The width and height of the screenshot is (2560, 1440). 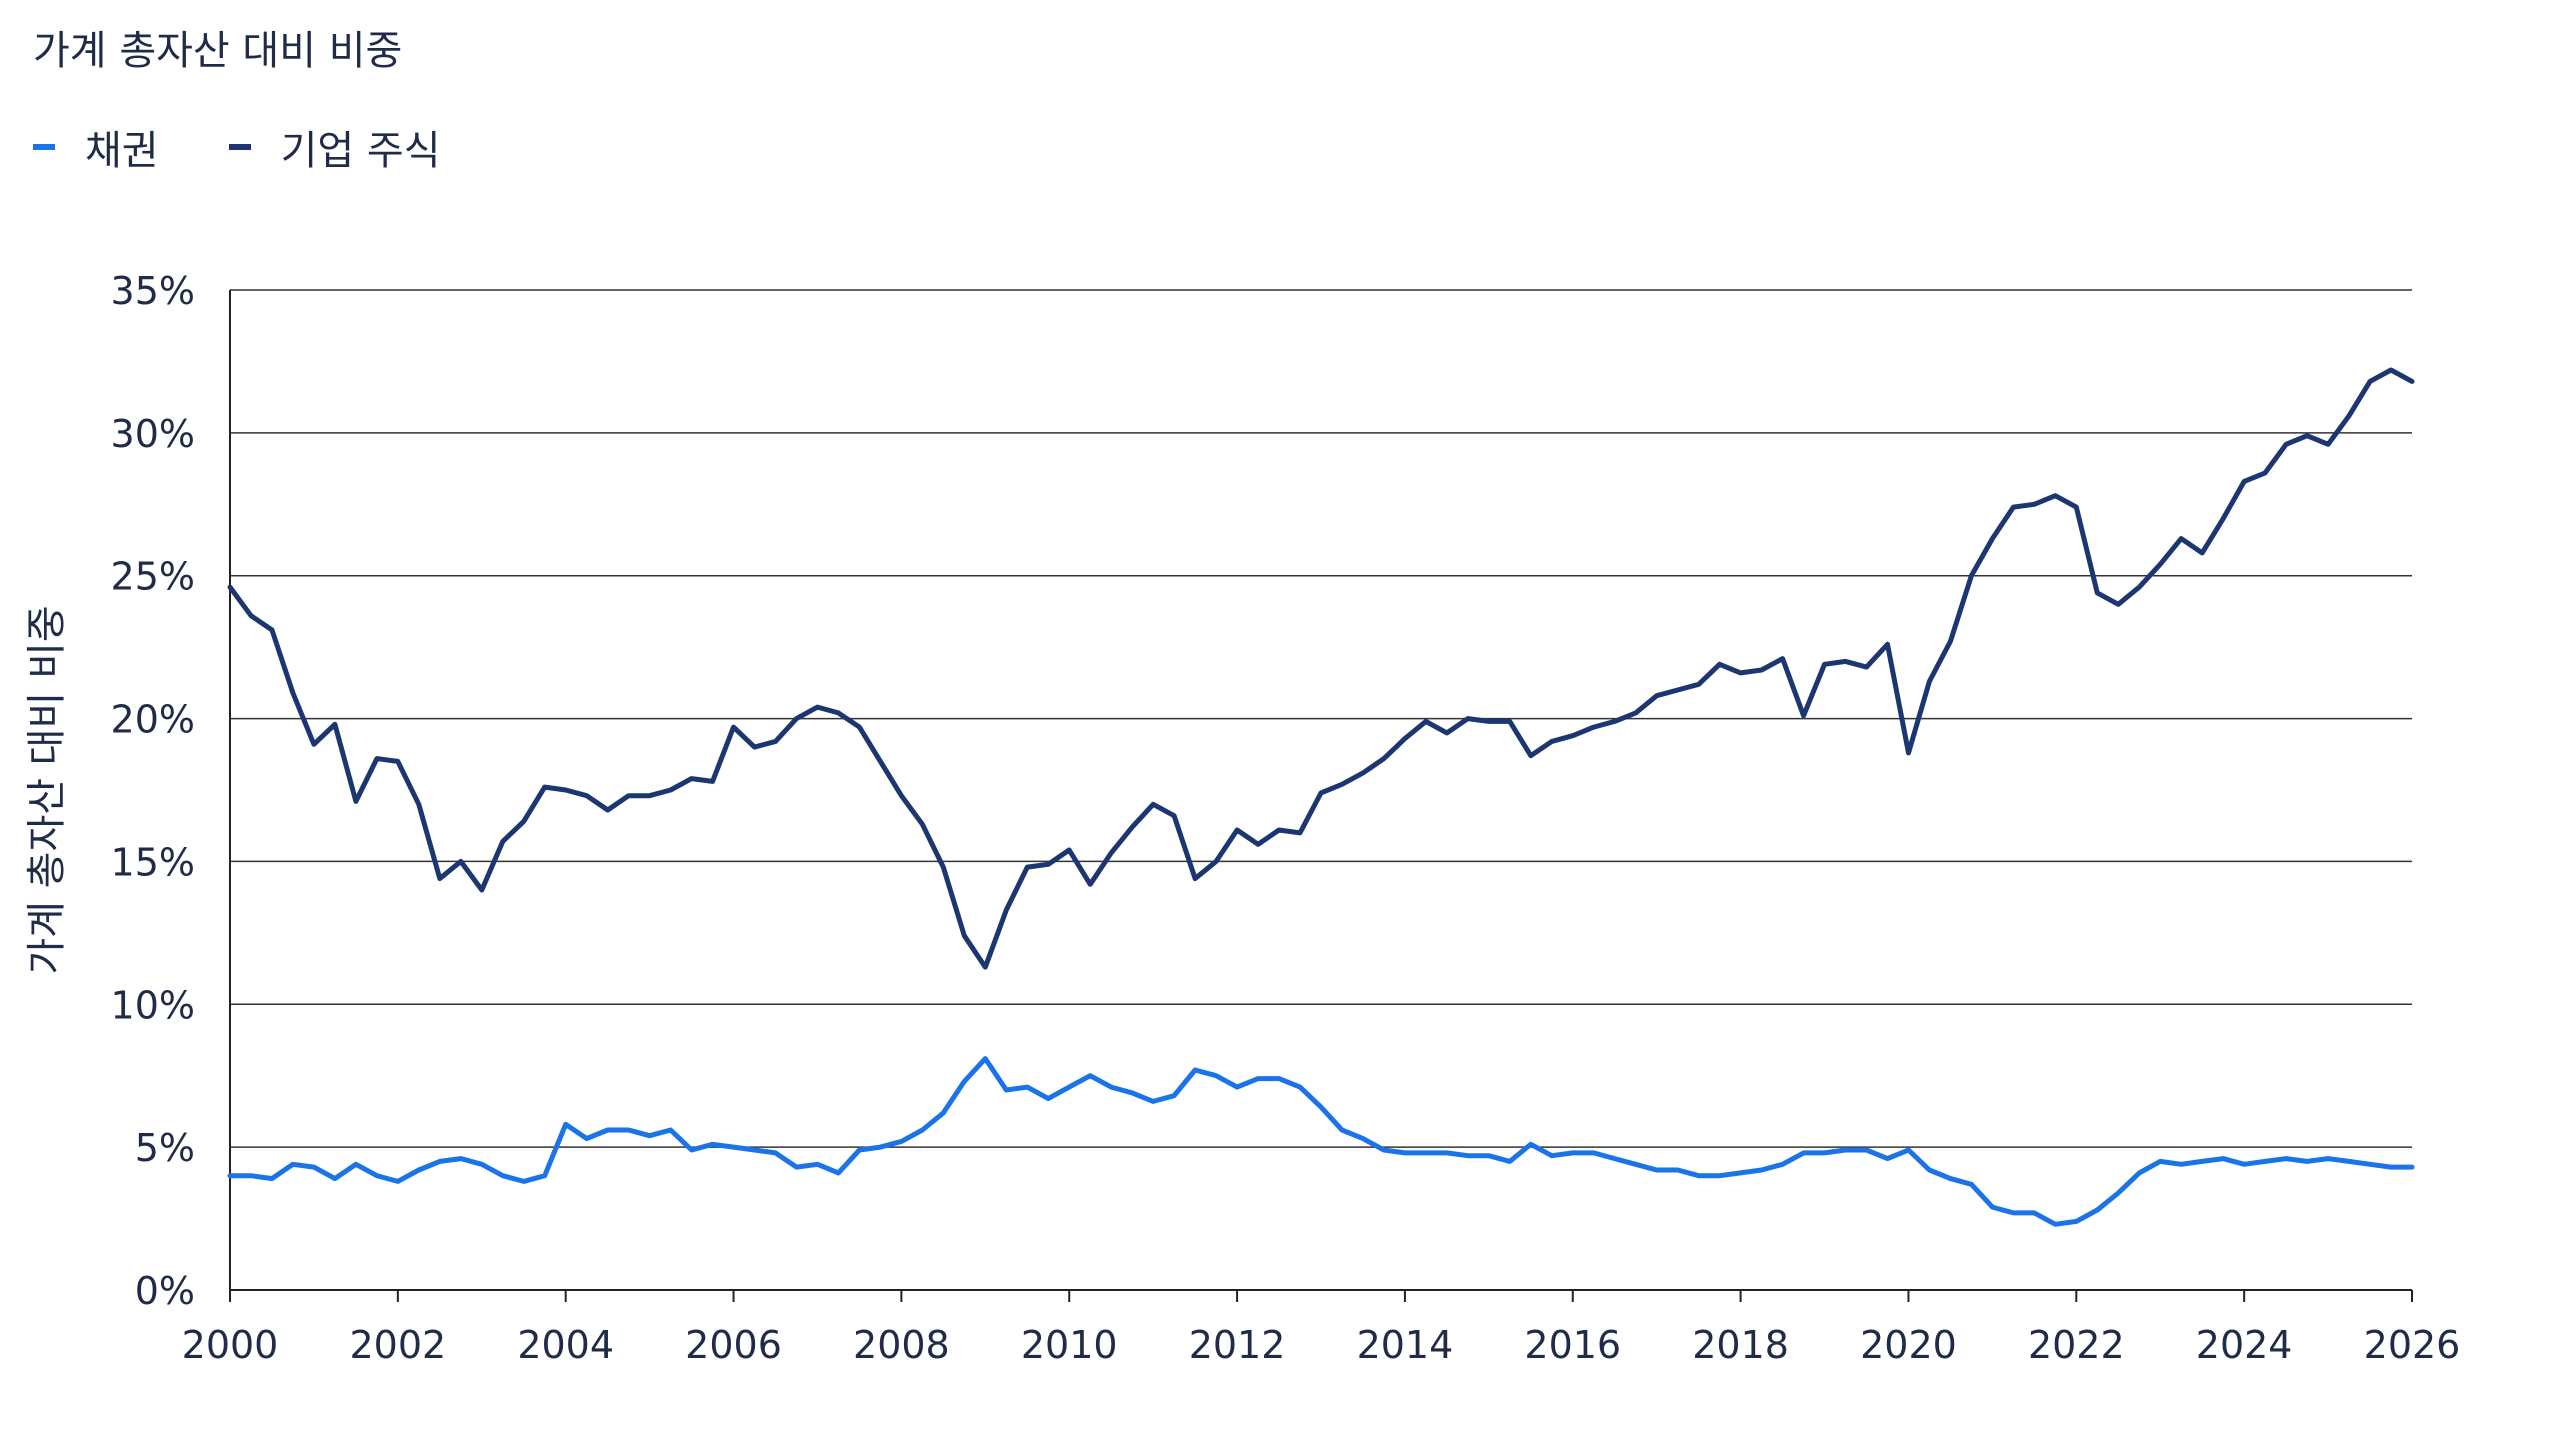 I want to click on y-tick-label: 10%, so click(x=153, y=1005).